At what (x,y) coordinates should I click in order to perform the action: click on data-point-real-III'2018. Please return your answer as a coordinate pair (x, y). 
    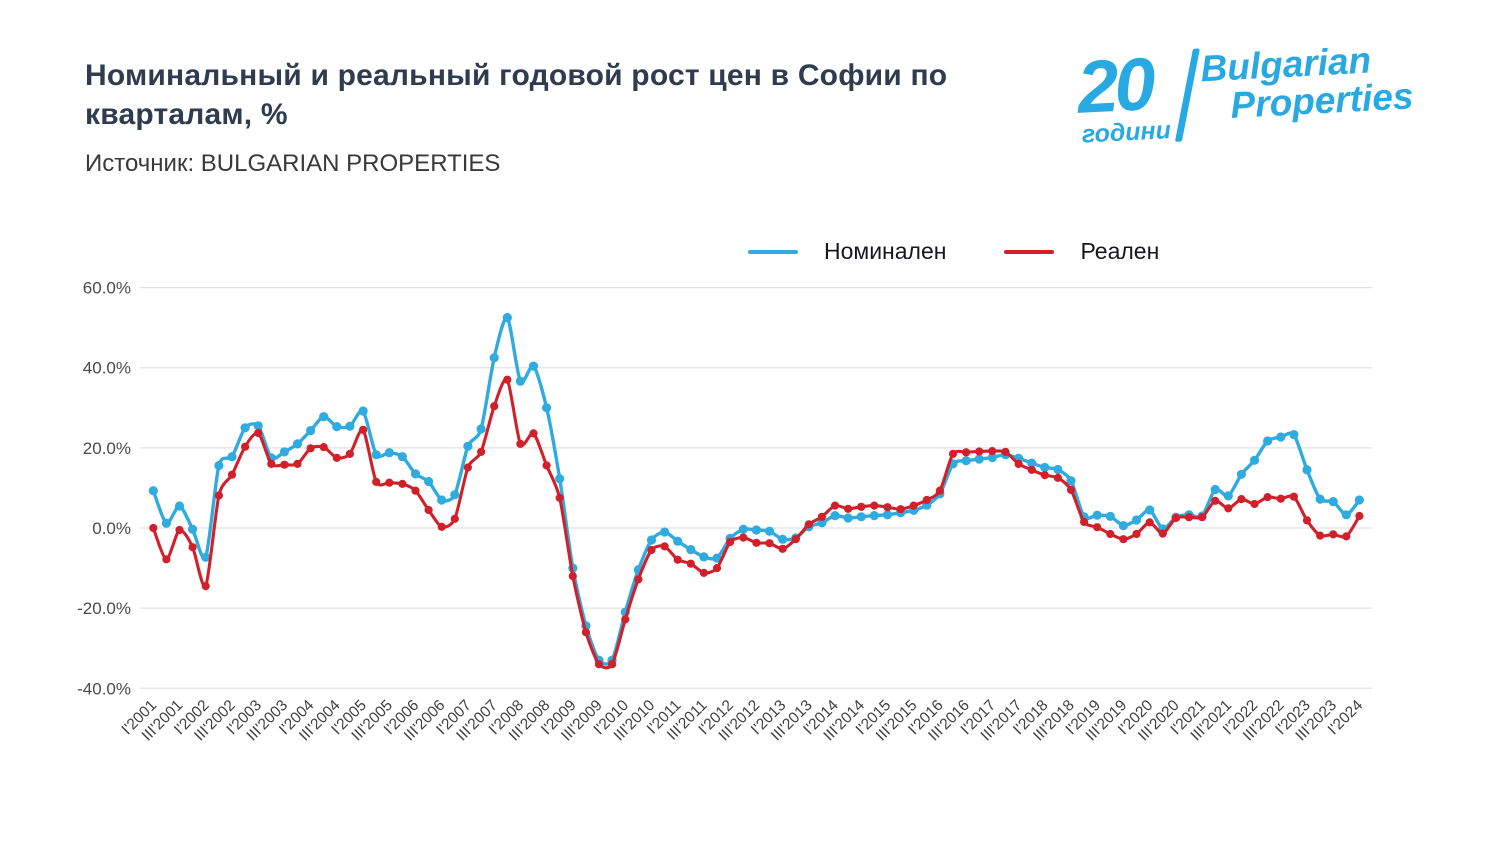
    Looking at the image, I should click on (1071, 489).